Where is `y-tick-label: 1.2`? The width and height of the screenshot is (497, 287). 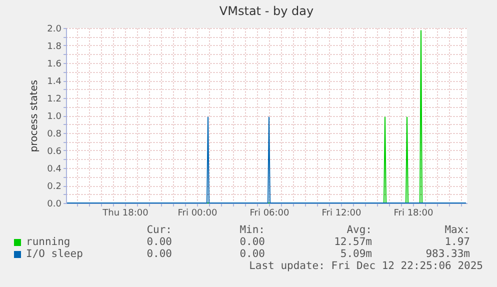
y-tick-label: 1.2 is located at coordinates (54, 99).